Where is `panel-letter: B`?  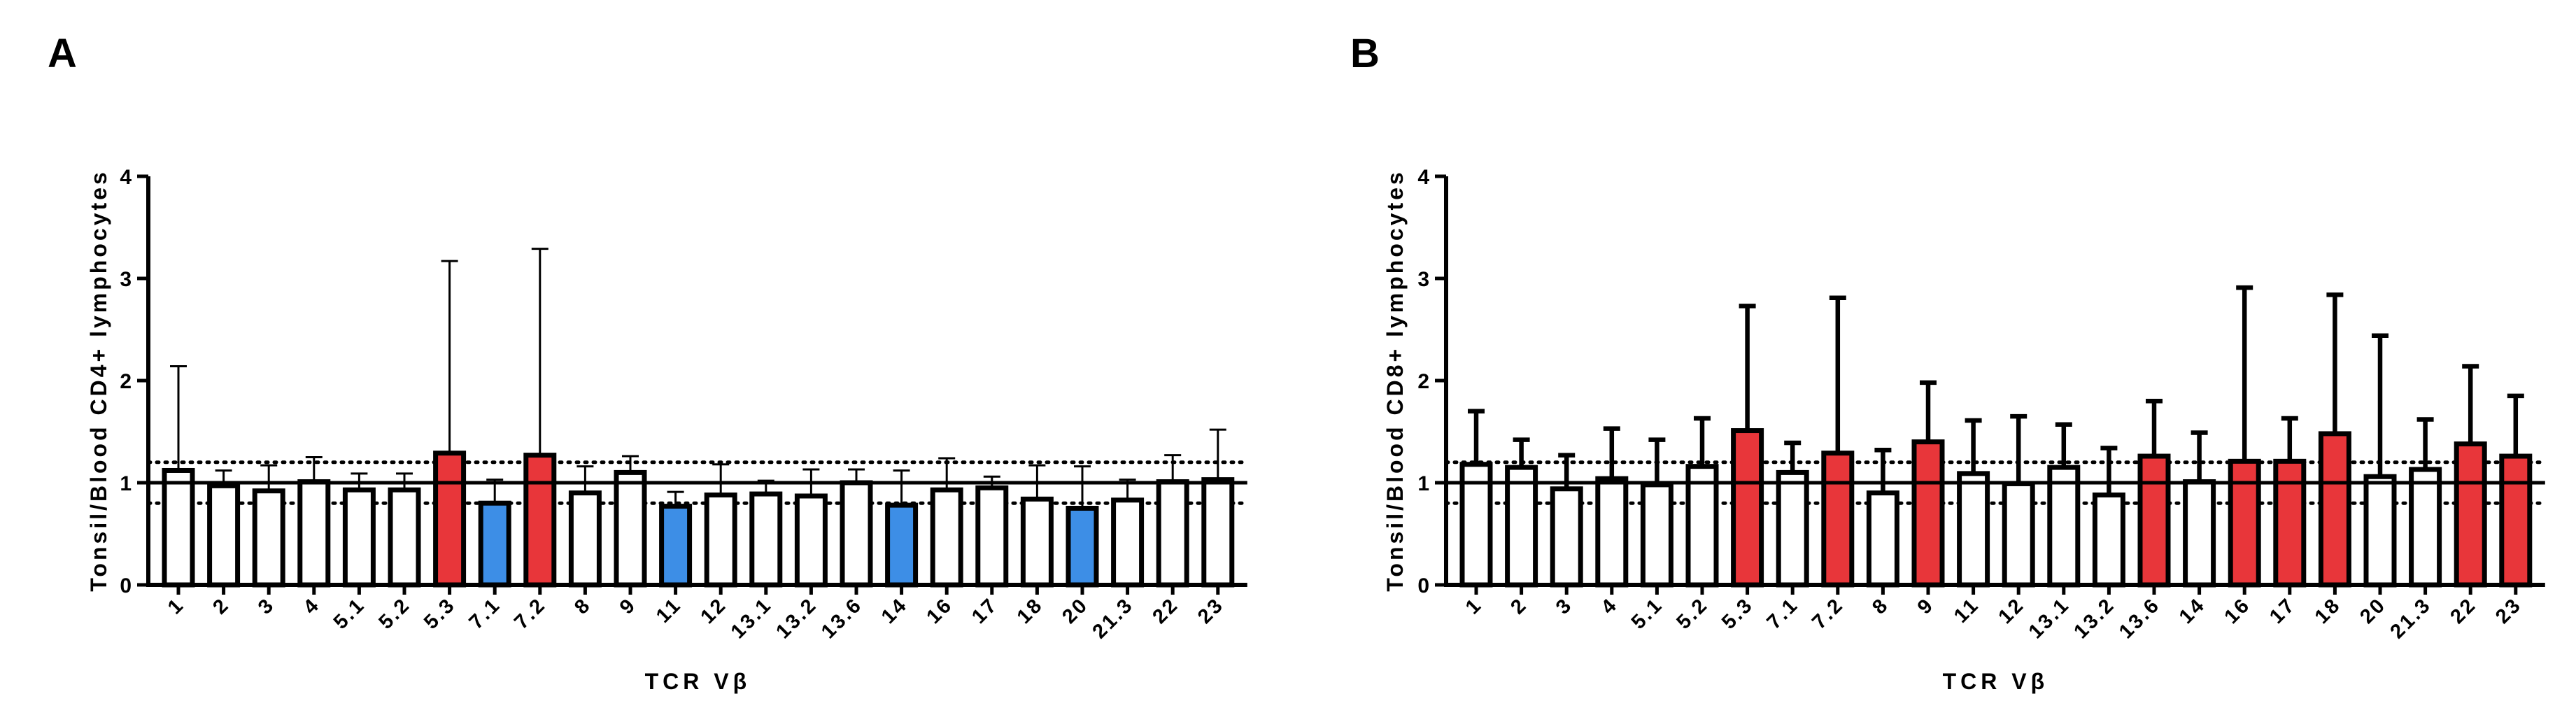 panel-letter: B is located at coordinates (1365, 53).